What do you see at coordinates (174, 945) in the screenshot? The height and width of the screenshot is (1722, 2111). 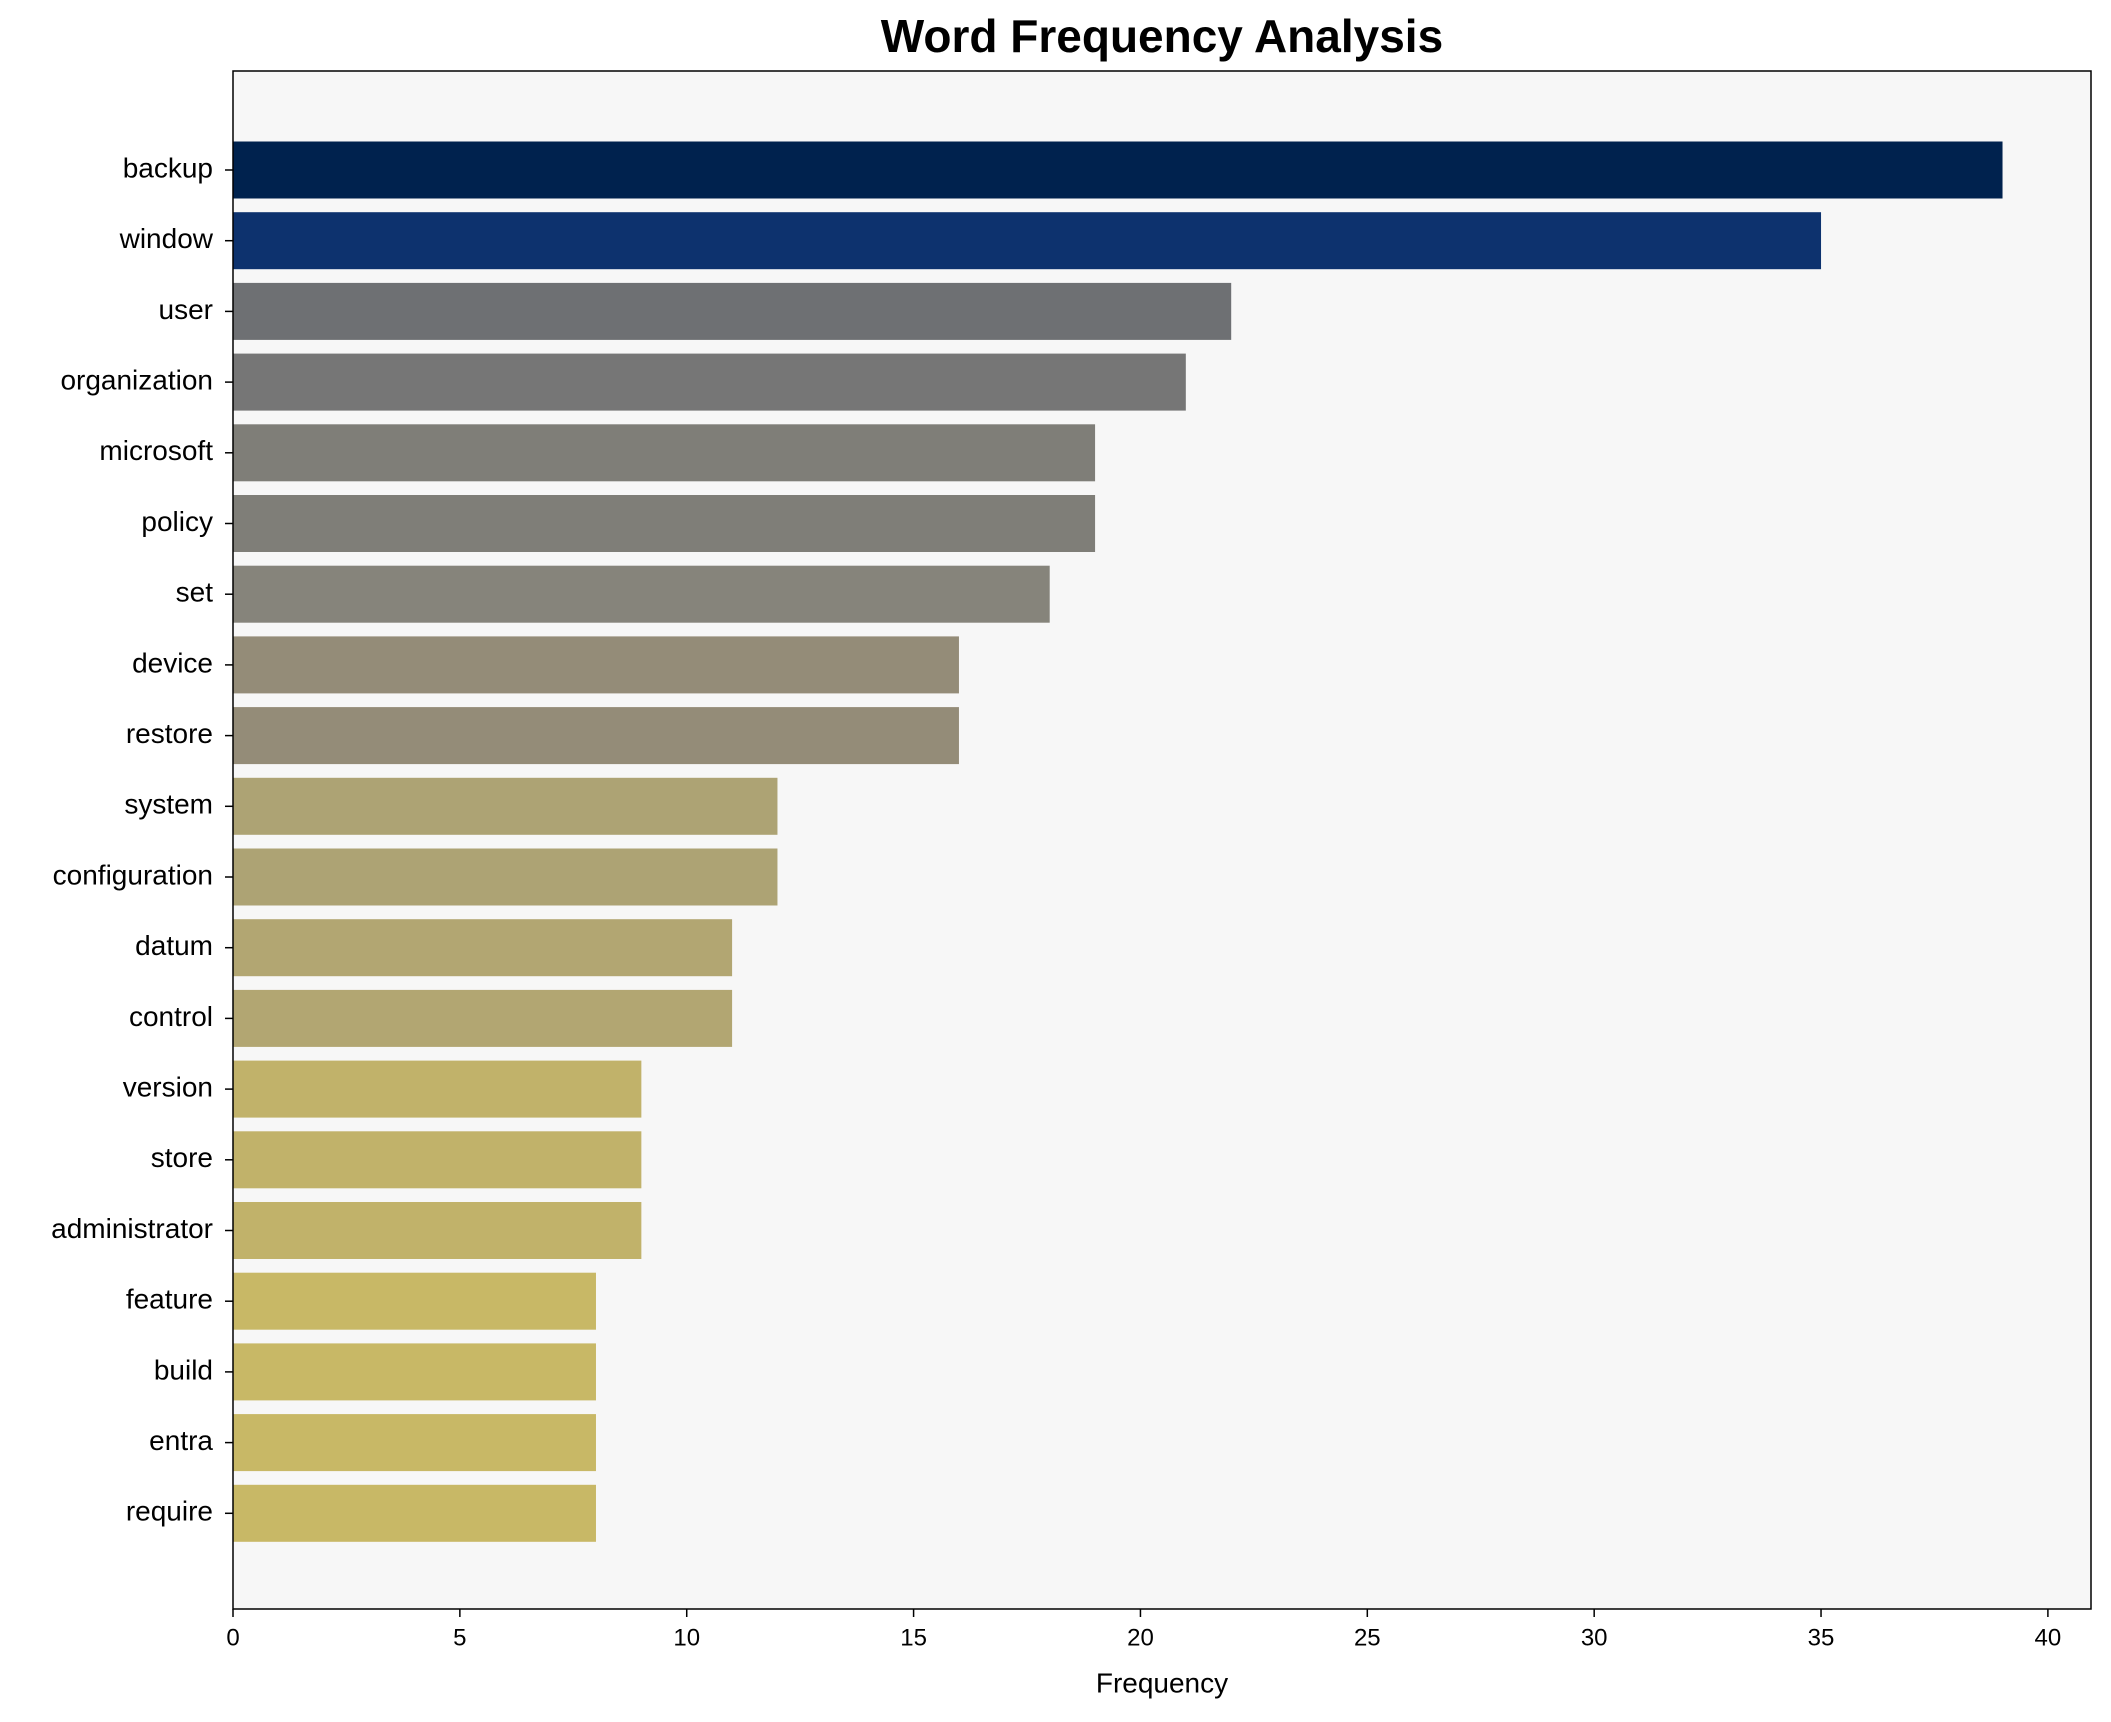 I see `y-tick-label: datum` at bounding box center [174, 945].